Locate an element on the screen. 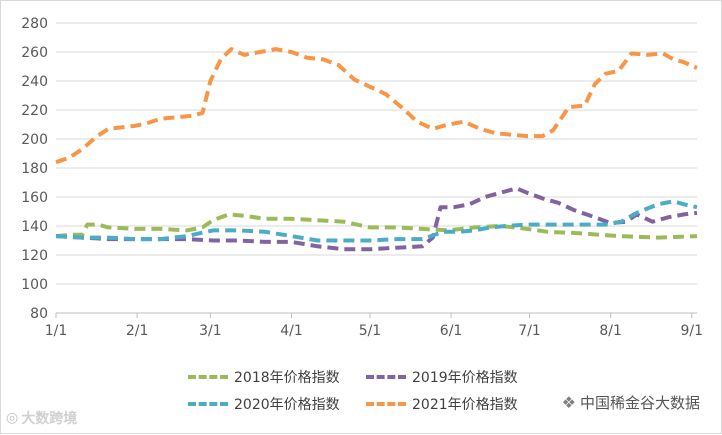 The image size is (722, 435). legend-swatch-2018 is located at coordinates (208, 377).